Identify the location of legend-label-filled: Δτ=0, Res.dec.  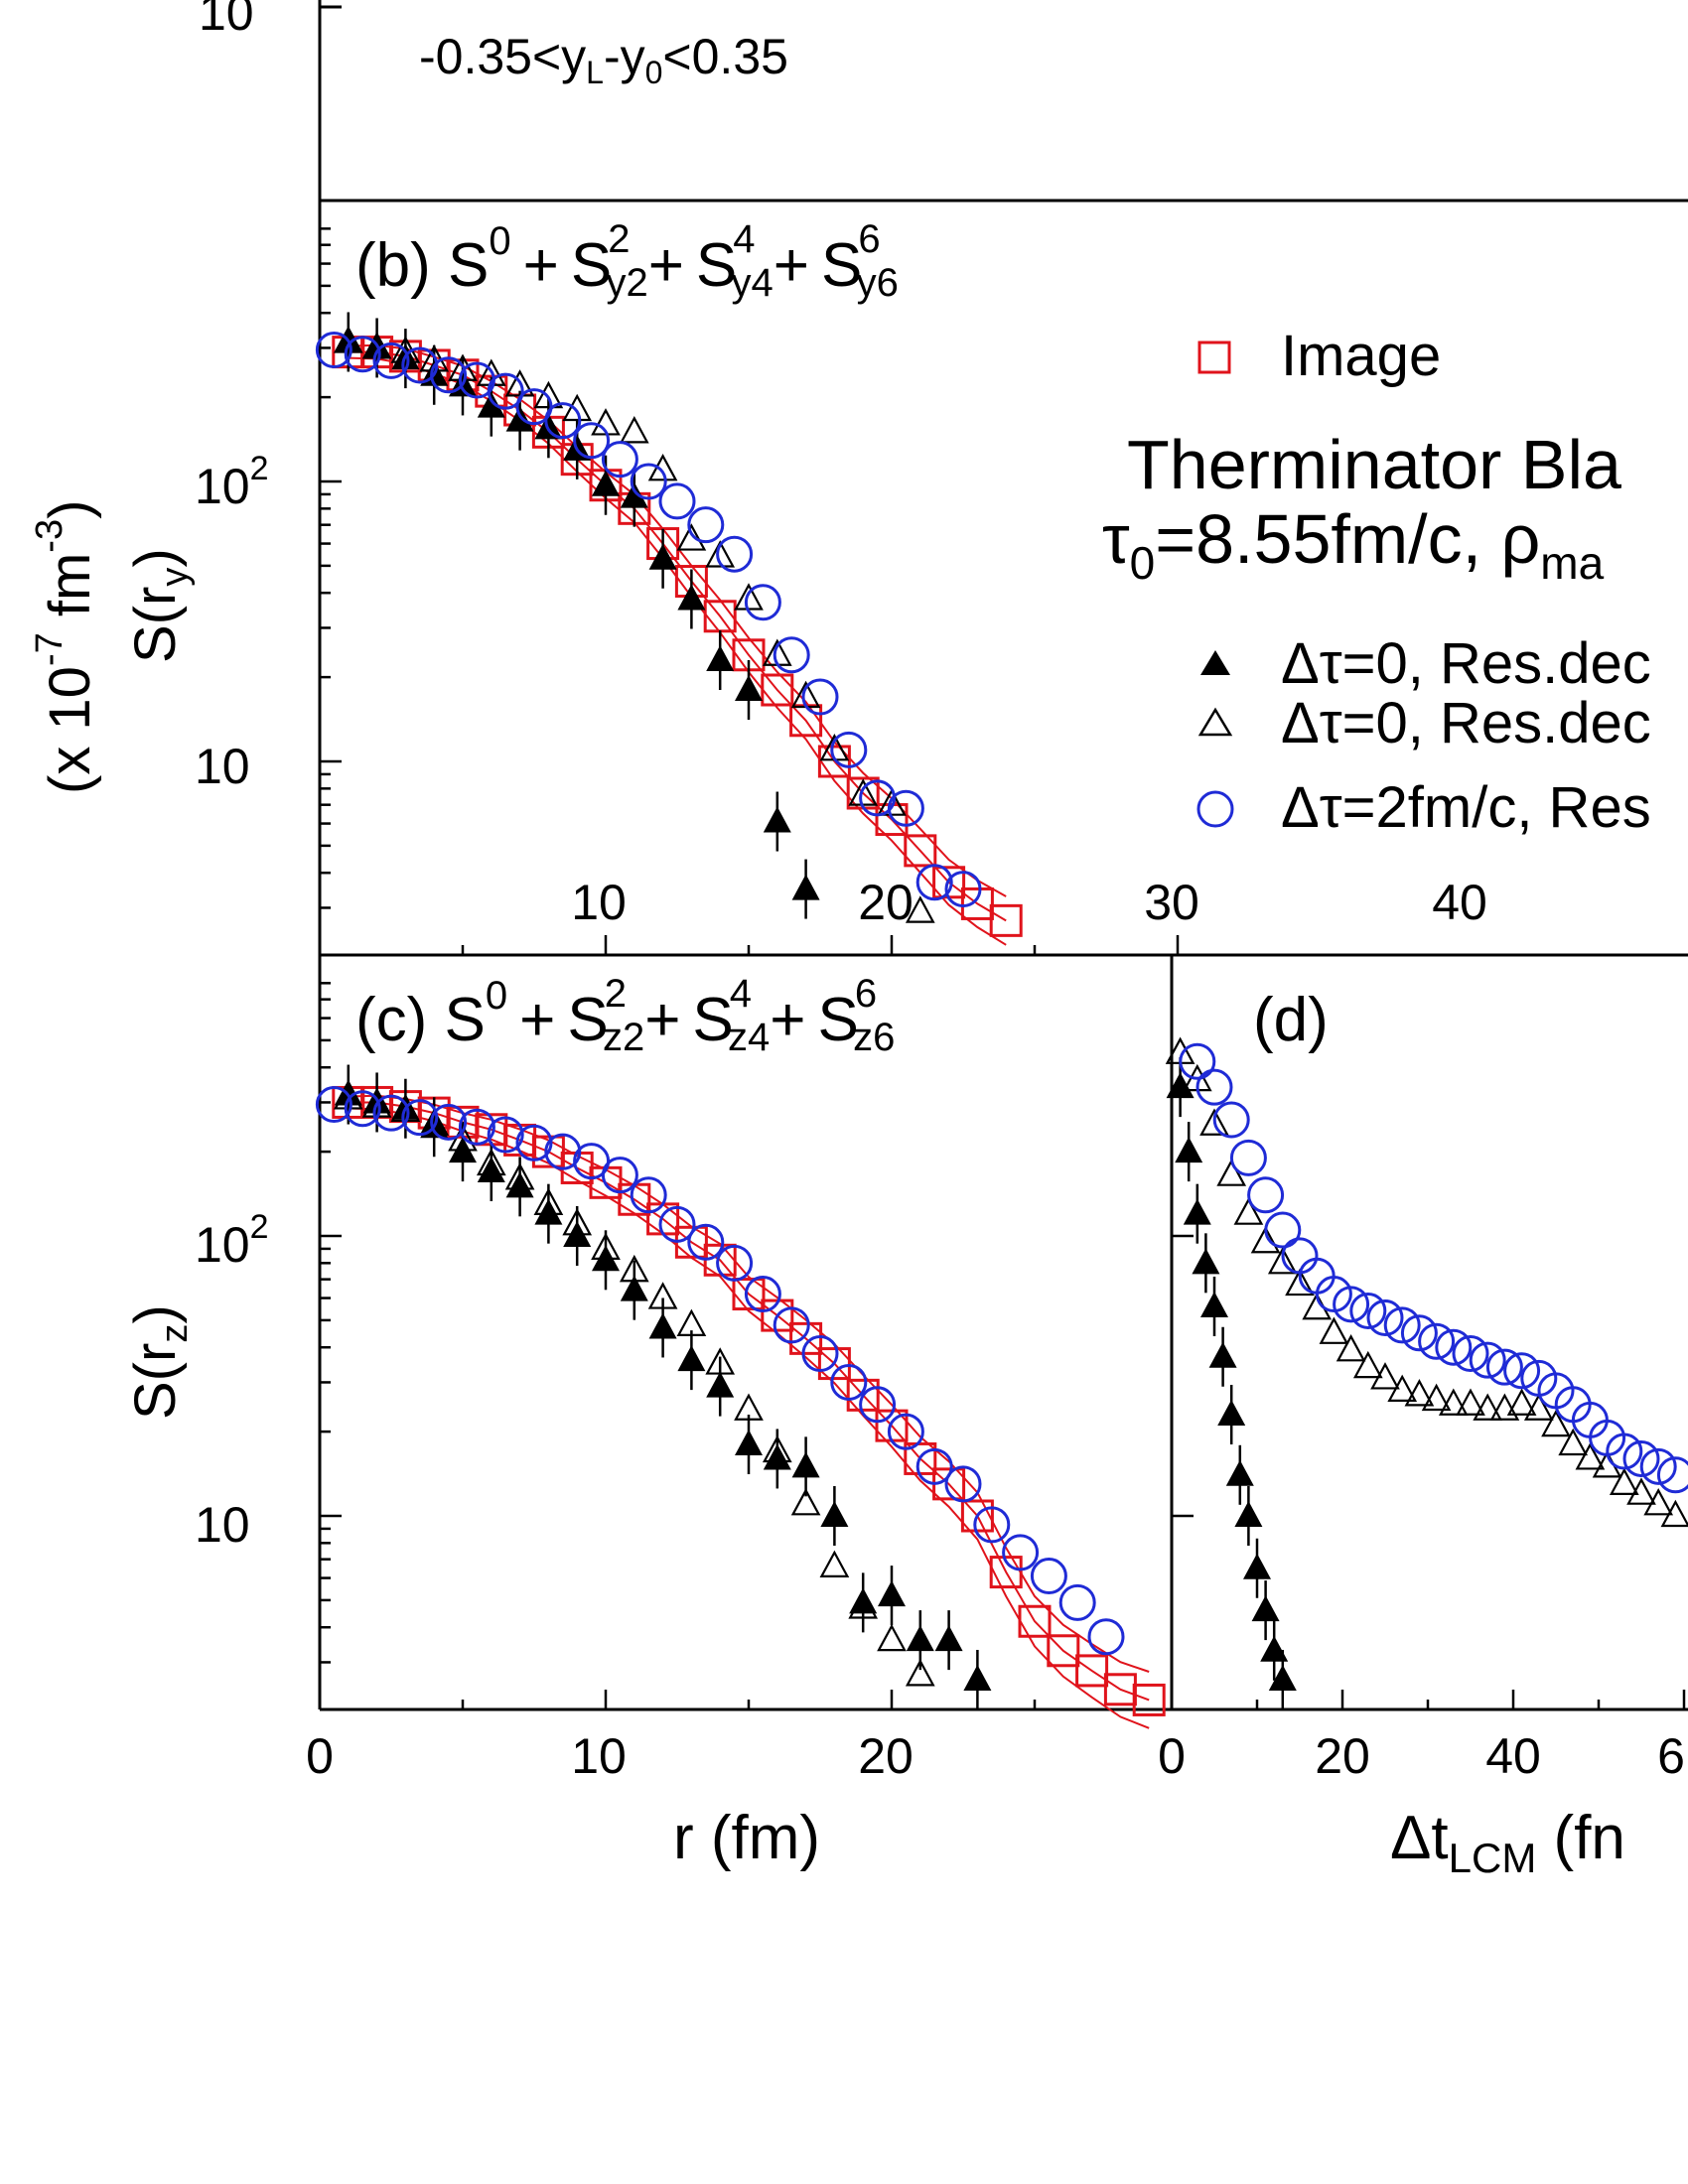
(1466, 663).